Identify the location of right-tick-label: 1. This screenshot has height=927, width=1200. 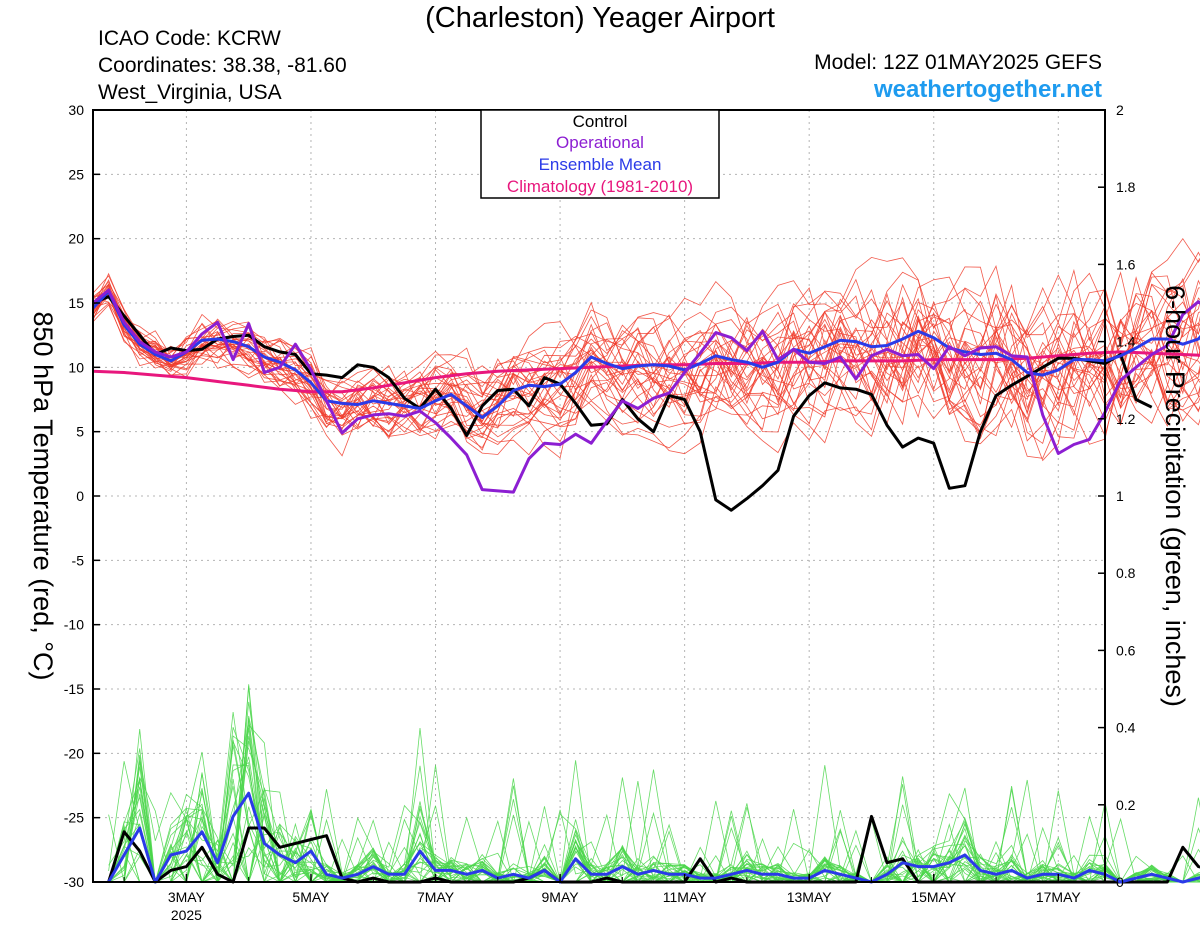
(1120, 496).